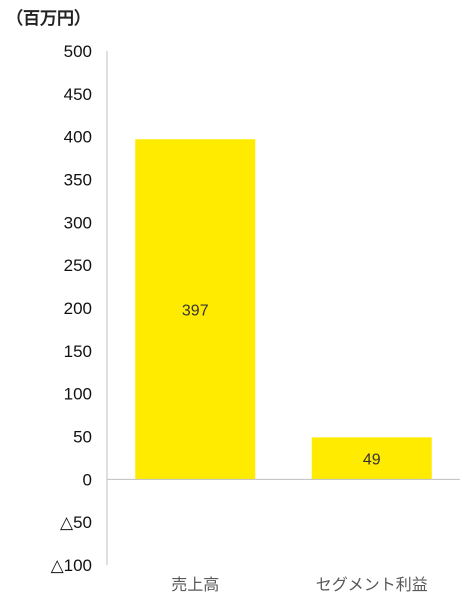  I want to click on y-tick-label: 300, so click(78, 222).